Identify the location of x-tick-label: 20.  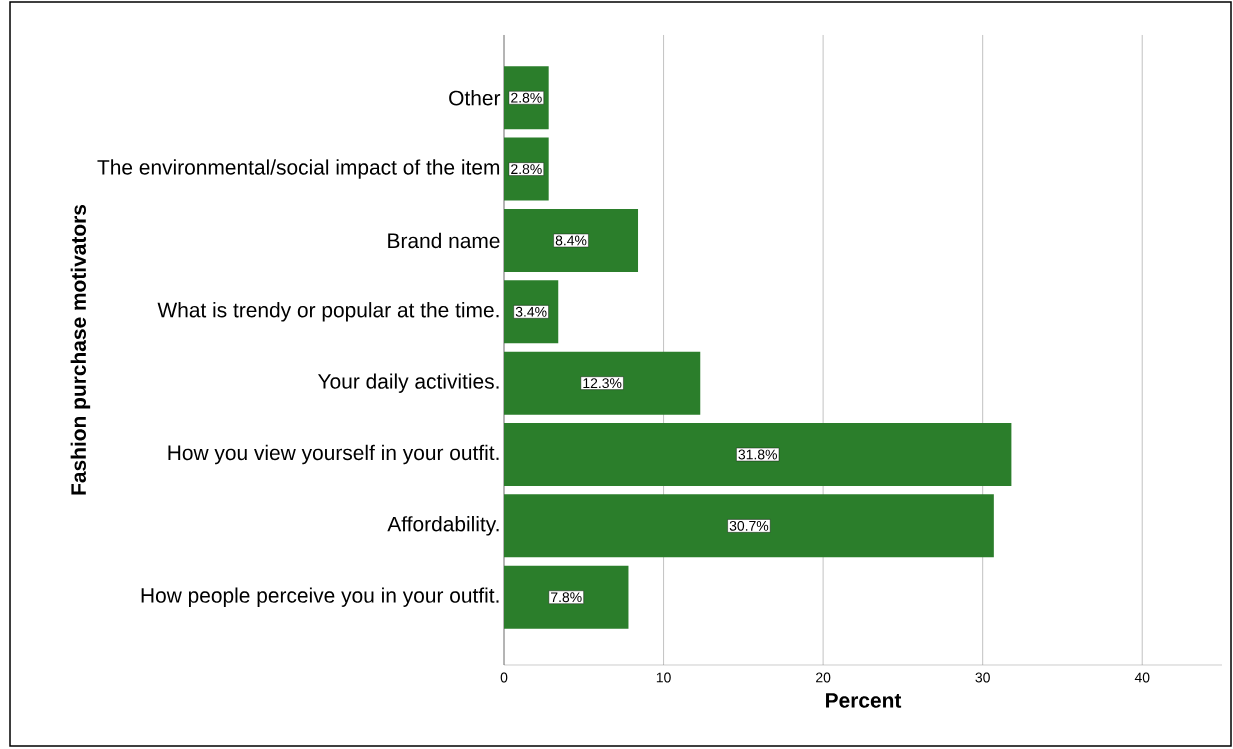
(823, 677).